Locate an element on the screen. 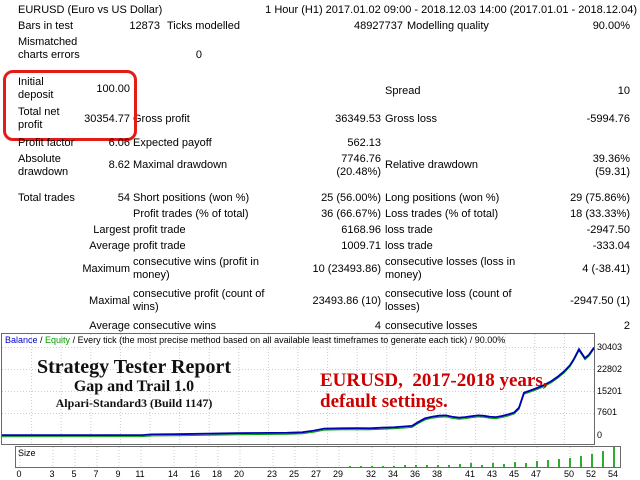  absolute-drawdown-value: 8.62 is located at coordinates (119, 165).